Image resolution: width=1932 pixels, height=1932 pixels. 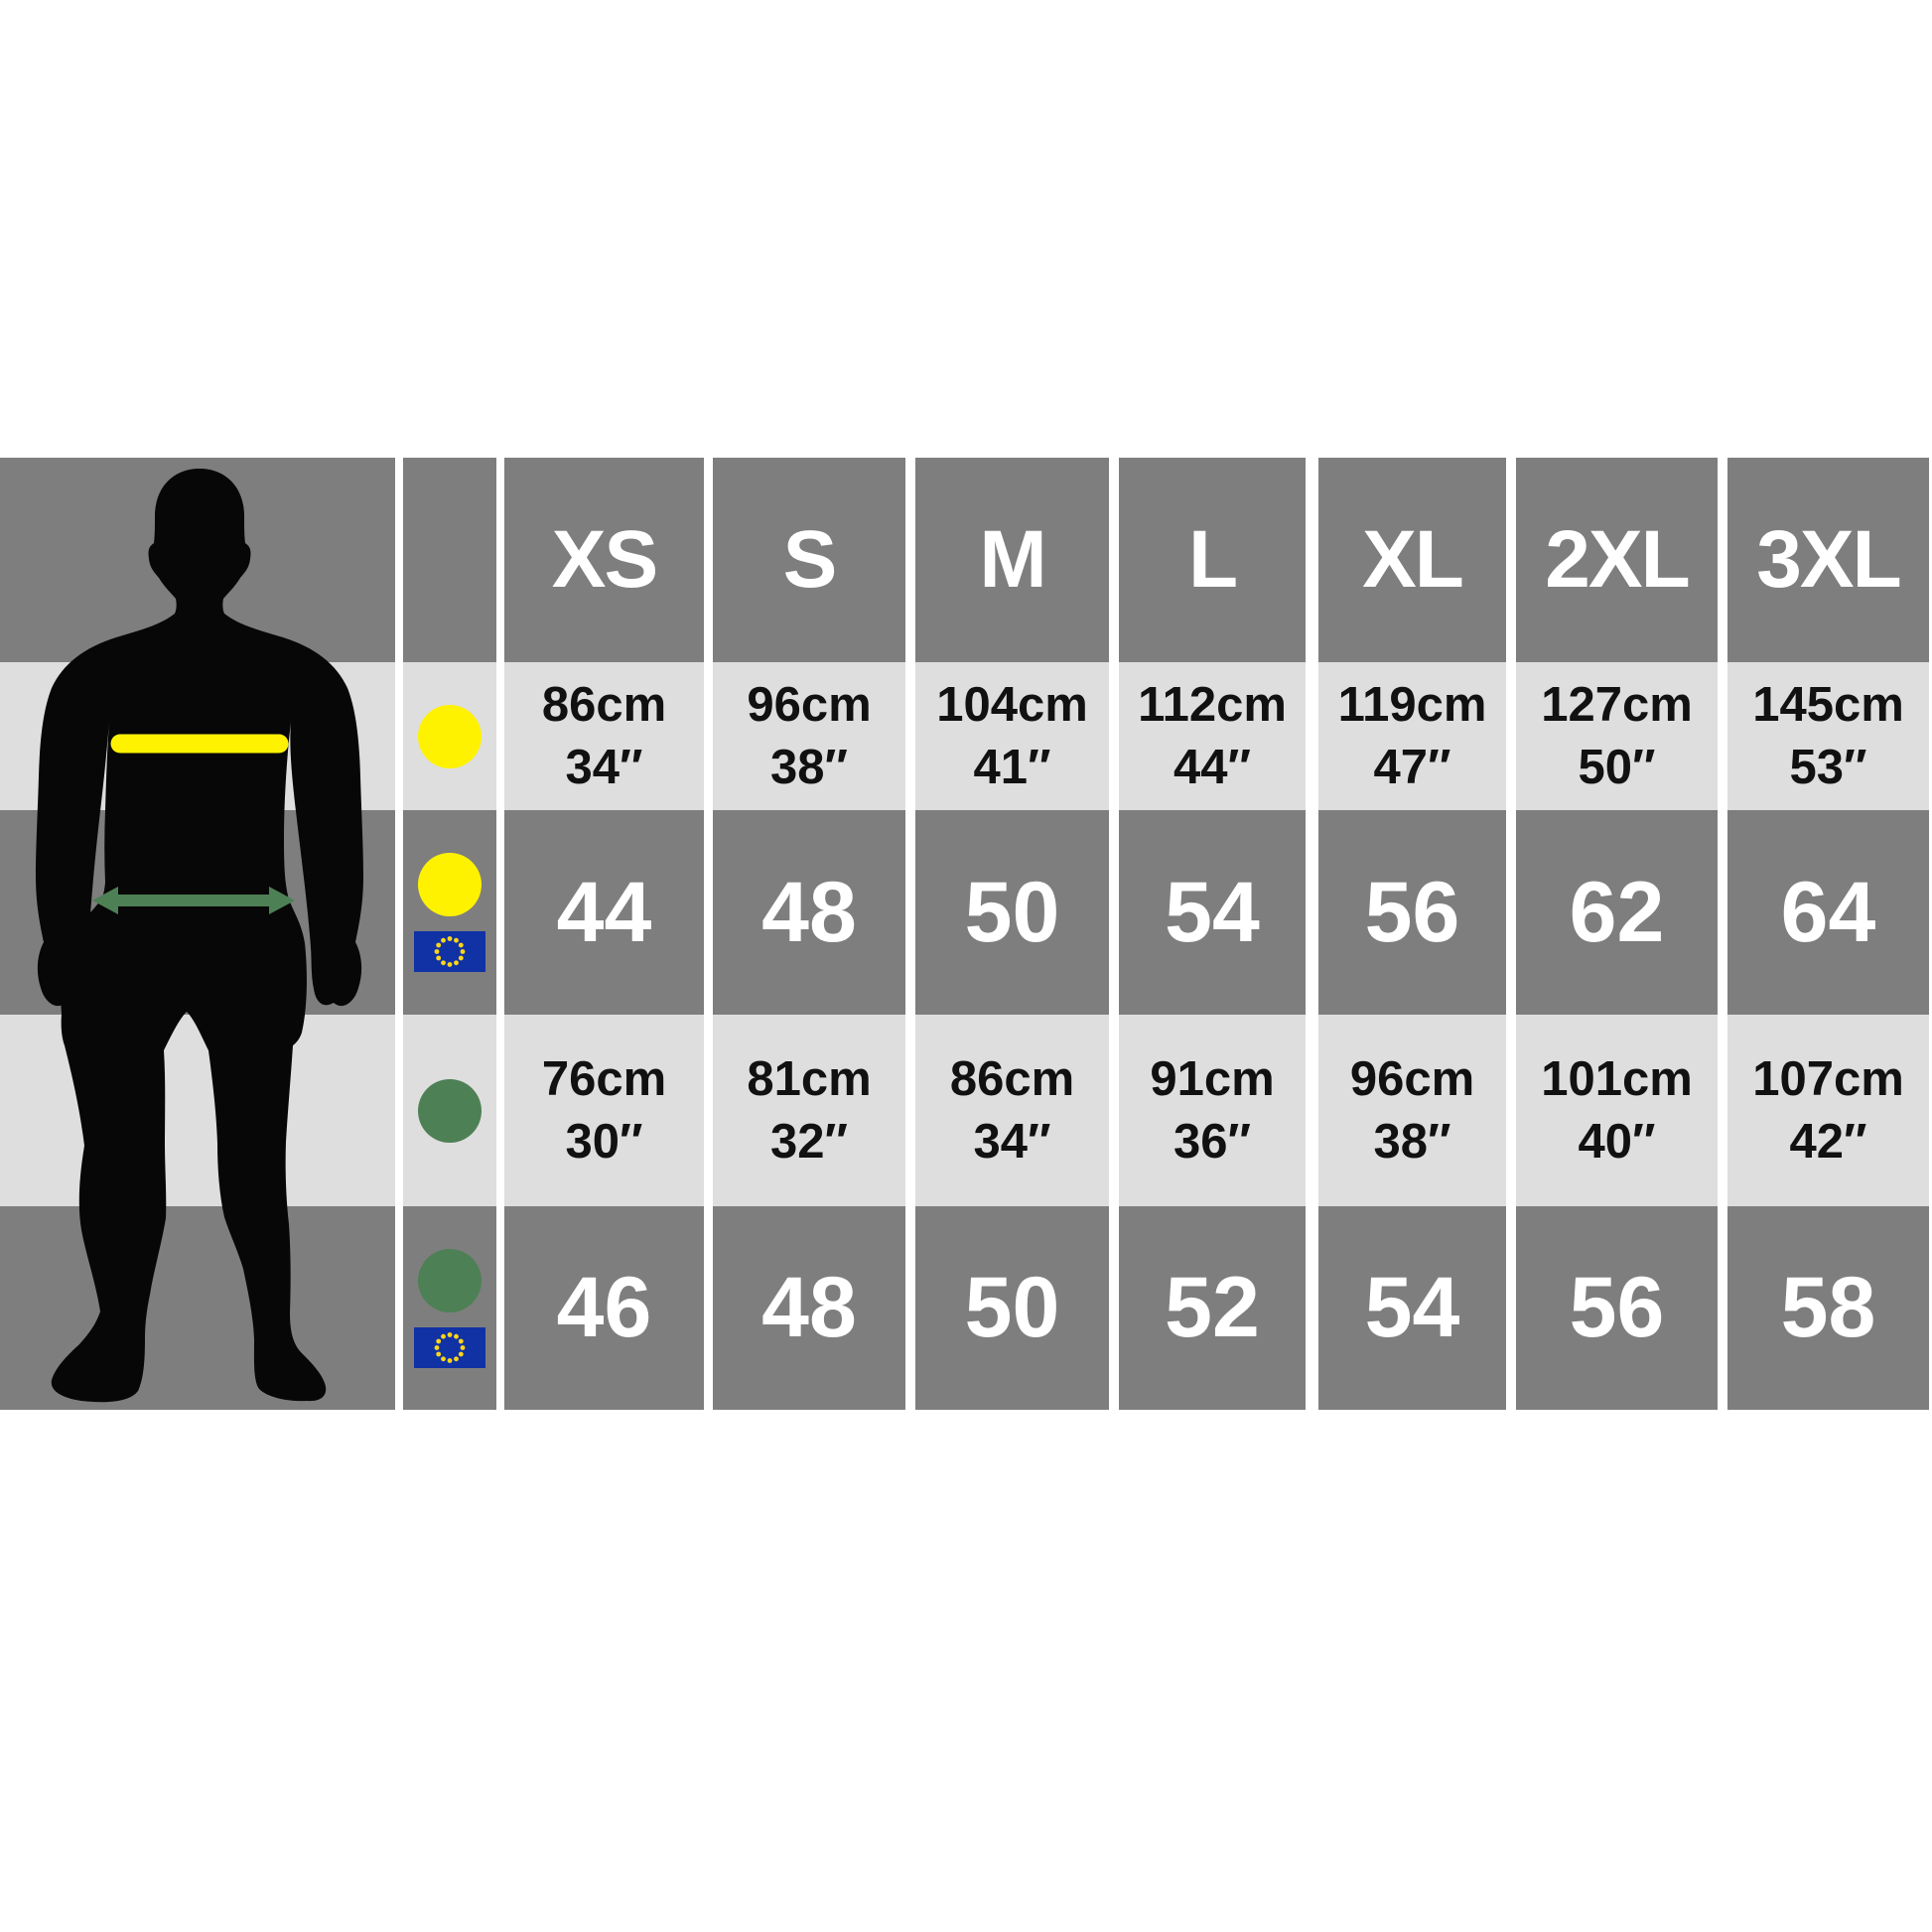 I want to click on chest-measure-cell: 145cm 53″, so click(x=1828, y=736).